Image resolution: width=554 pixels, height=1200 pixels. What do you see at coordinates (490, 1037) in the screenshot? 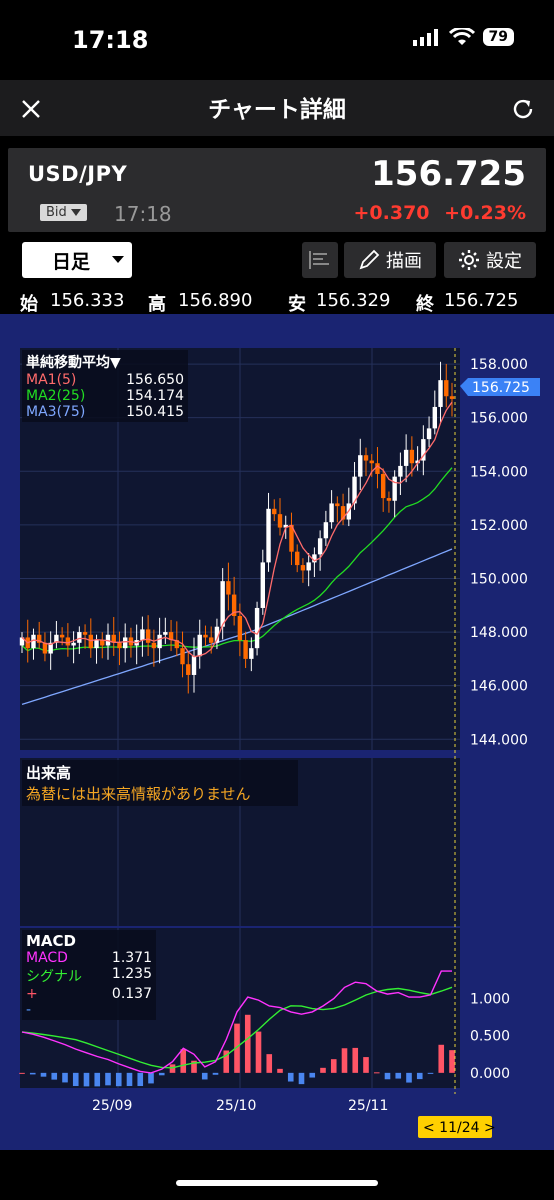
I see `macd-axis: 1.000 0.500 0.000` at bounding box center [490, 1037].